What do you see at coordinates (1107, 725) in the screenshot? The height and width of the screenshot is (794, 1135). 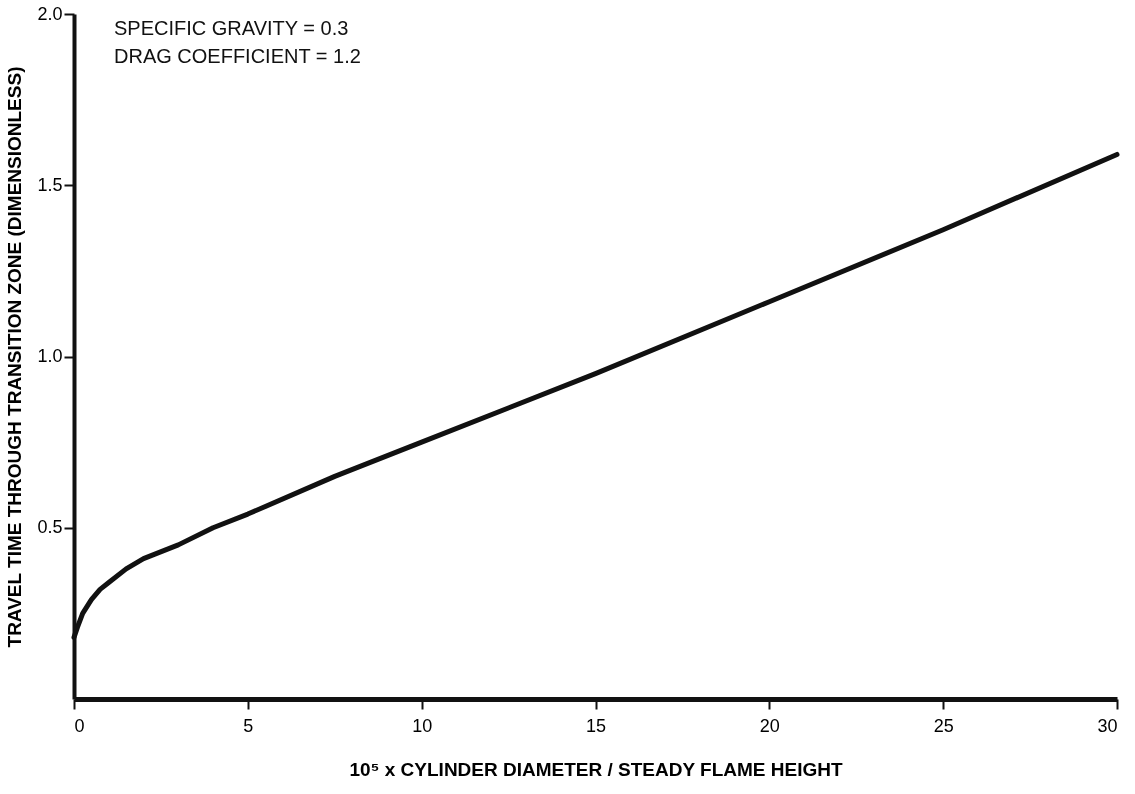 I see `x-tick-label: 30` at bounding box center [1107, 725].